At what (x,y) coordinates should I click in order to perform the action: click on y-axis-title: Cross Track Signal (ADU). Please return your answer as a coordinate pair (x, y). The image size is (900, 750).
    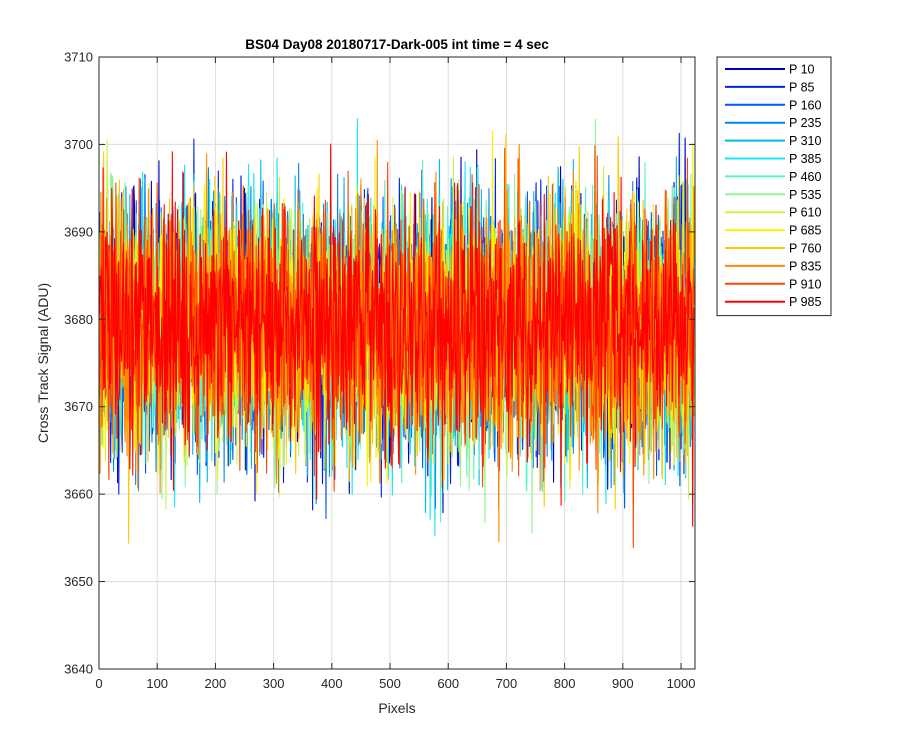
    Looking at the image, I should click on (43, 363).